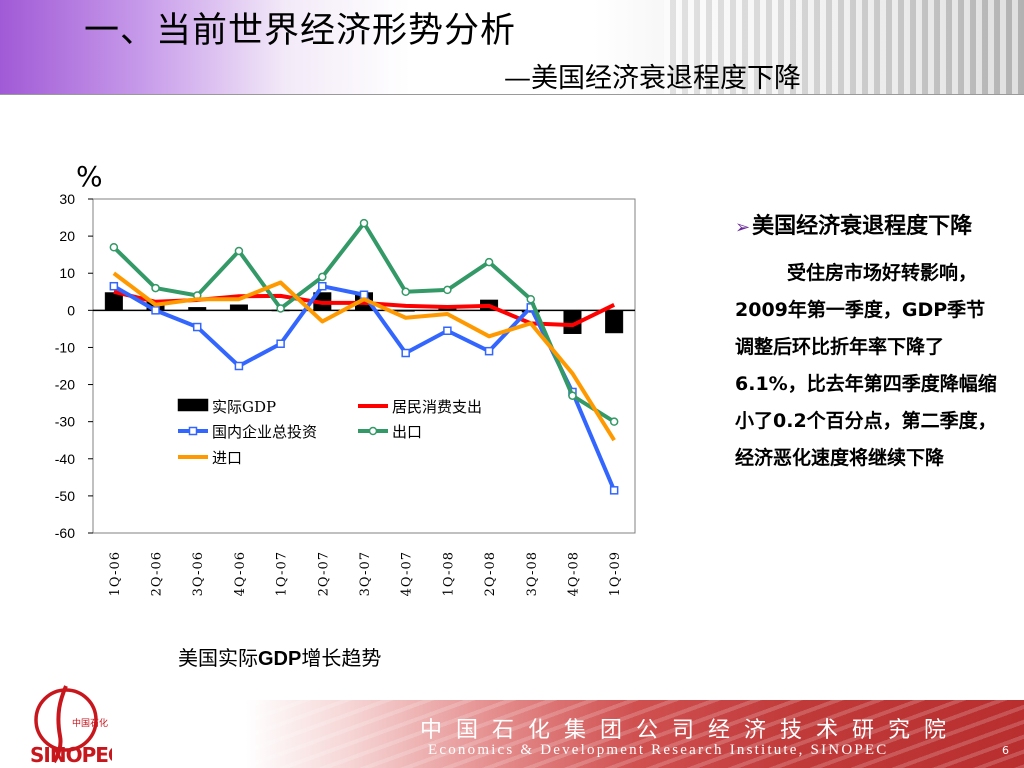  Describe the element at coordinates (198, 573) in the screenshot. I see `x-tick-label: 3Q-06` at that location.